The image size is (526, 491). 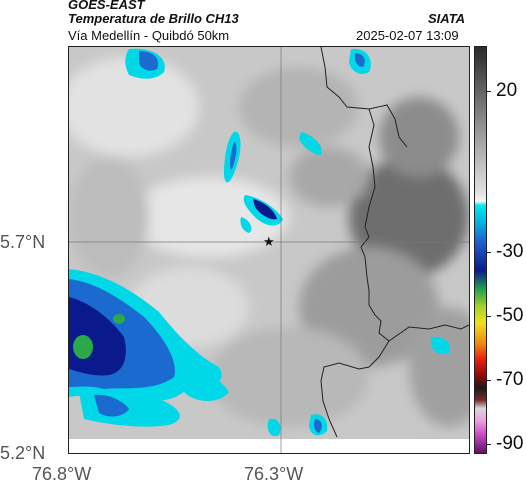 What do you see at coordinates (149, 35) in the screenshot?
I see `route-subtitle: Vía Medellín - Quibdó 50km` at bounding box center [149, 35].